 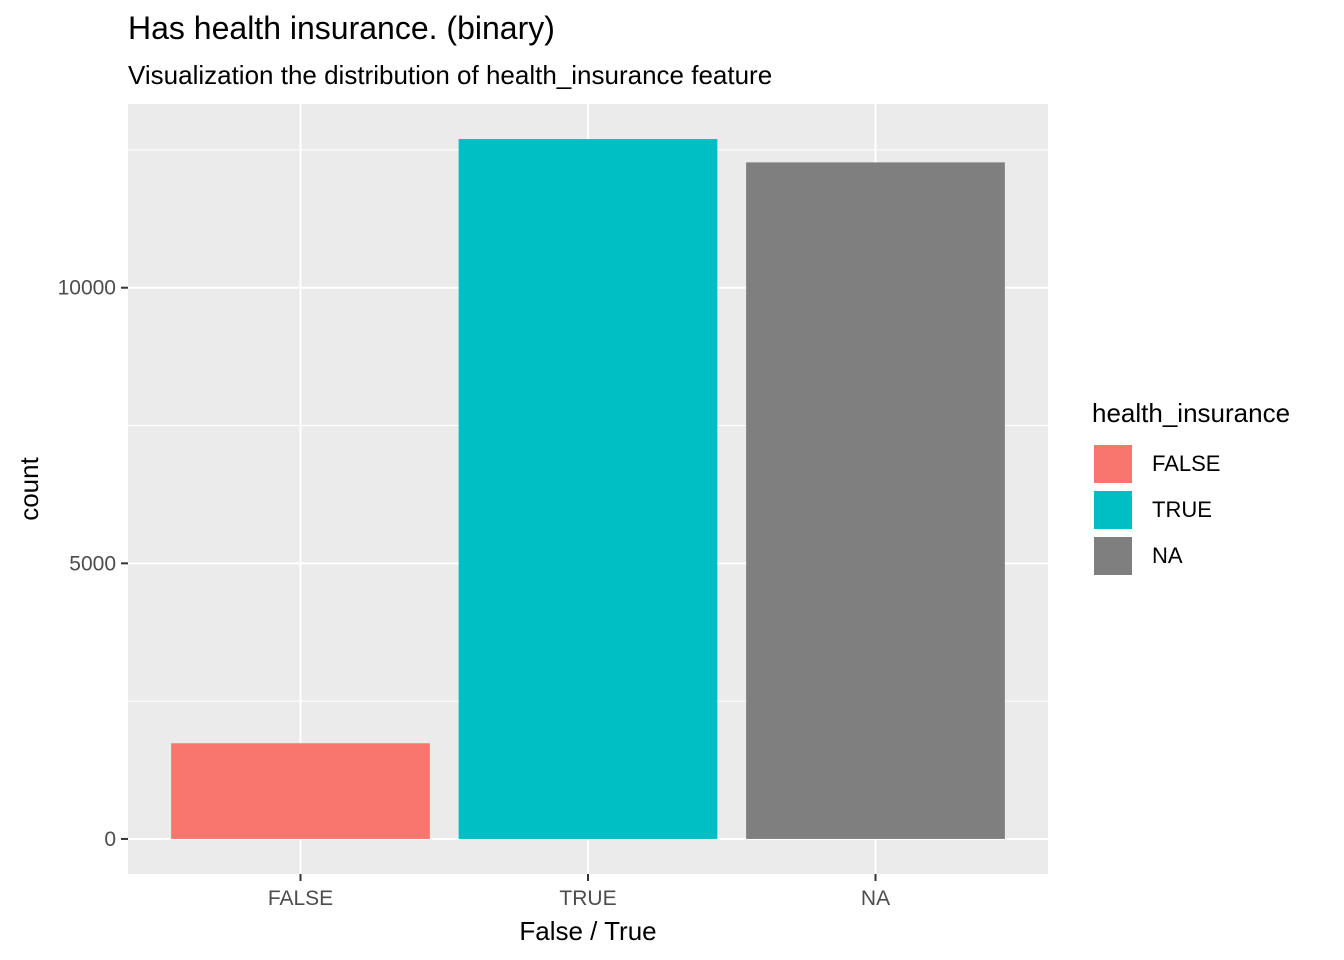 What do you see at coordinates (300, 898) in the screenshot?
I see `x-tick-label: FALSE` at bounding box center [300, 898].